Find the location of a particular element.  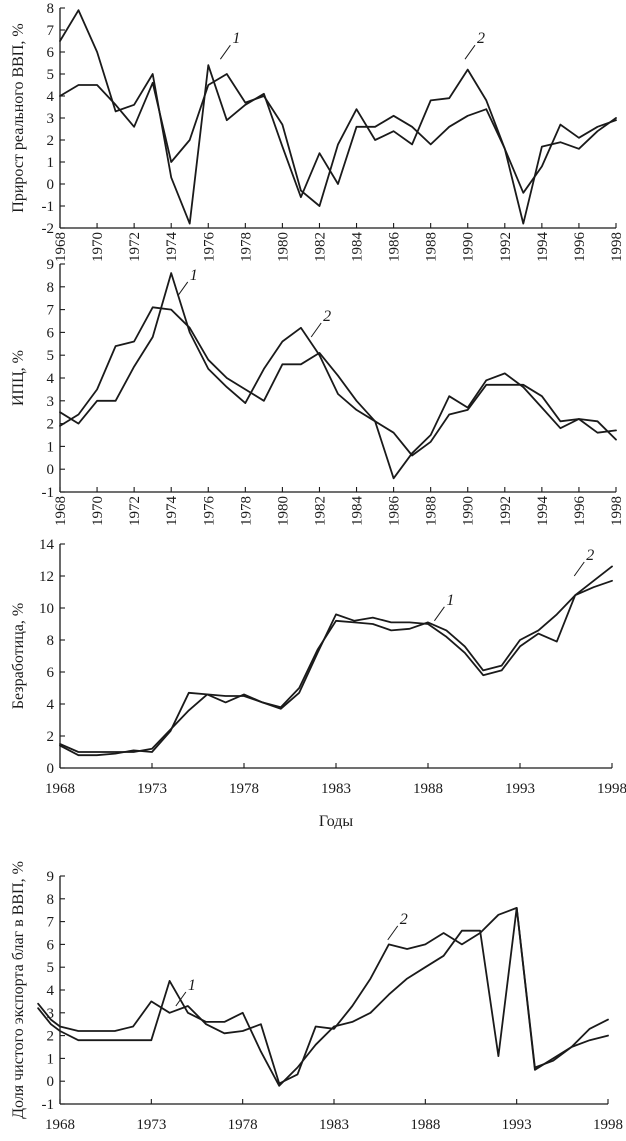

y-axis-title: Безработица, % is located at coordinates (18, 656).